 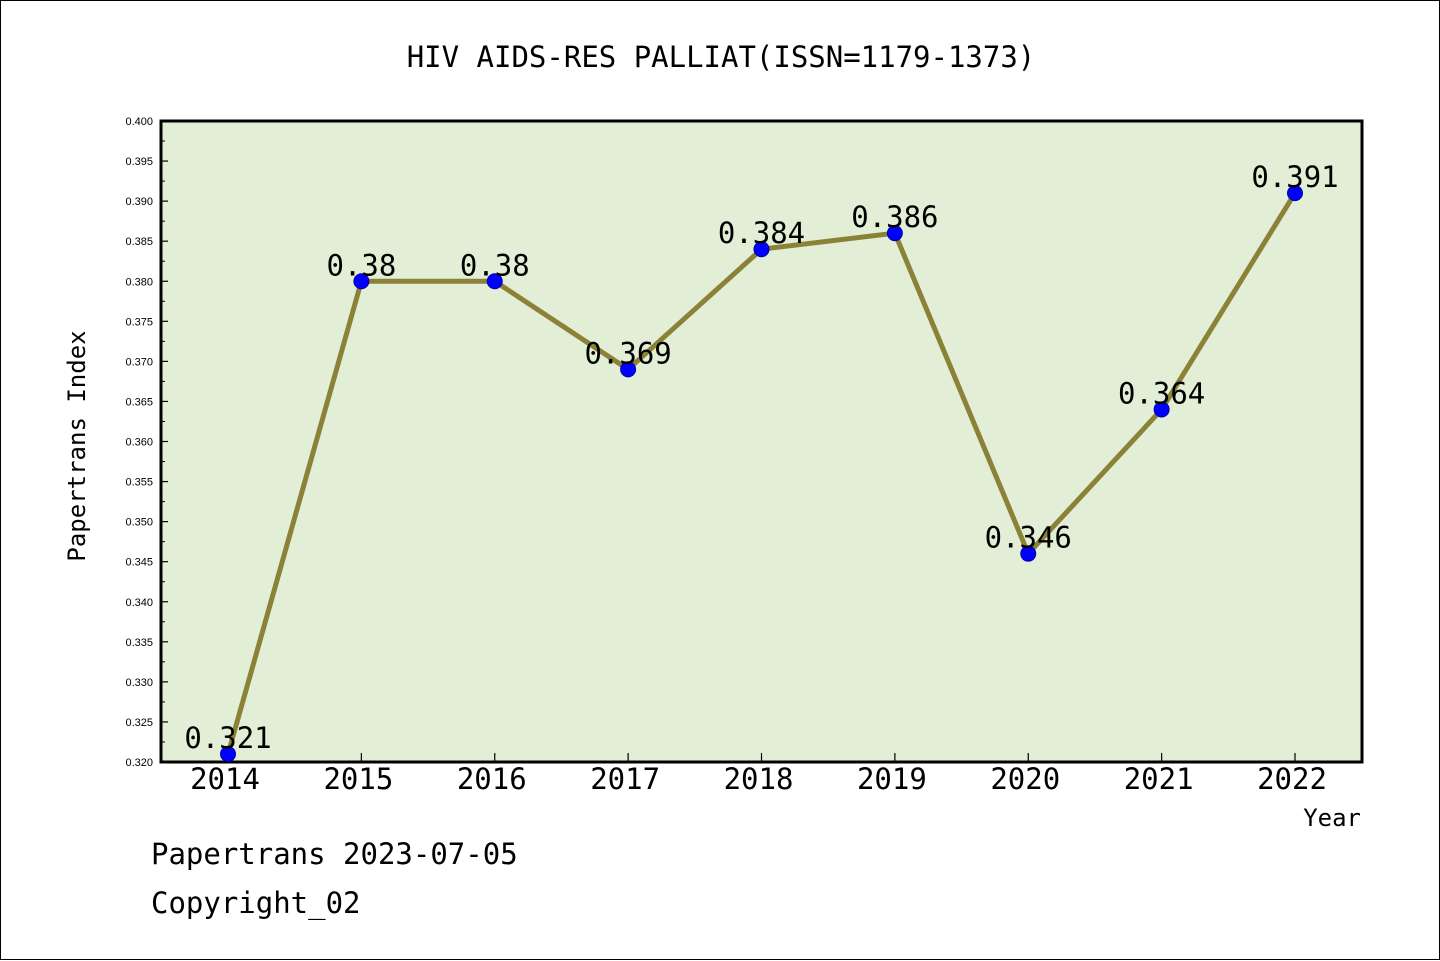 What do you see at coordinates (225, 779) in the screenshot?
I see `x-tick-label: 2014` at bounding box center [225, 779].